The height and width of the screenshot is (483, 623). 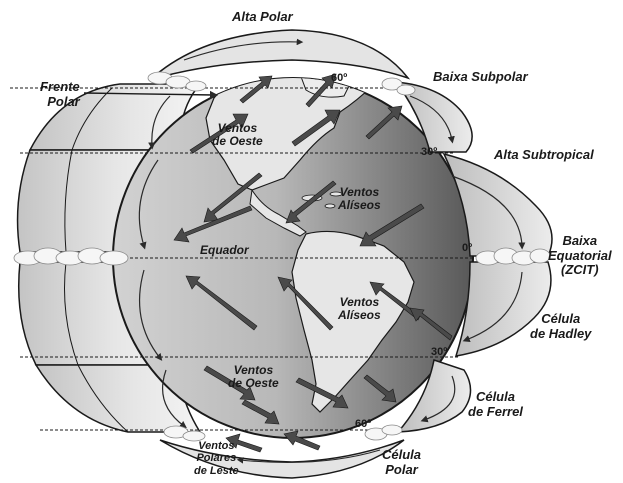 I want to click on label-baixa-equatorial-line2: Equatorial, so click(x=580, y=255).